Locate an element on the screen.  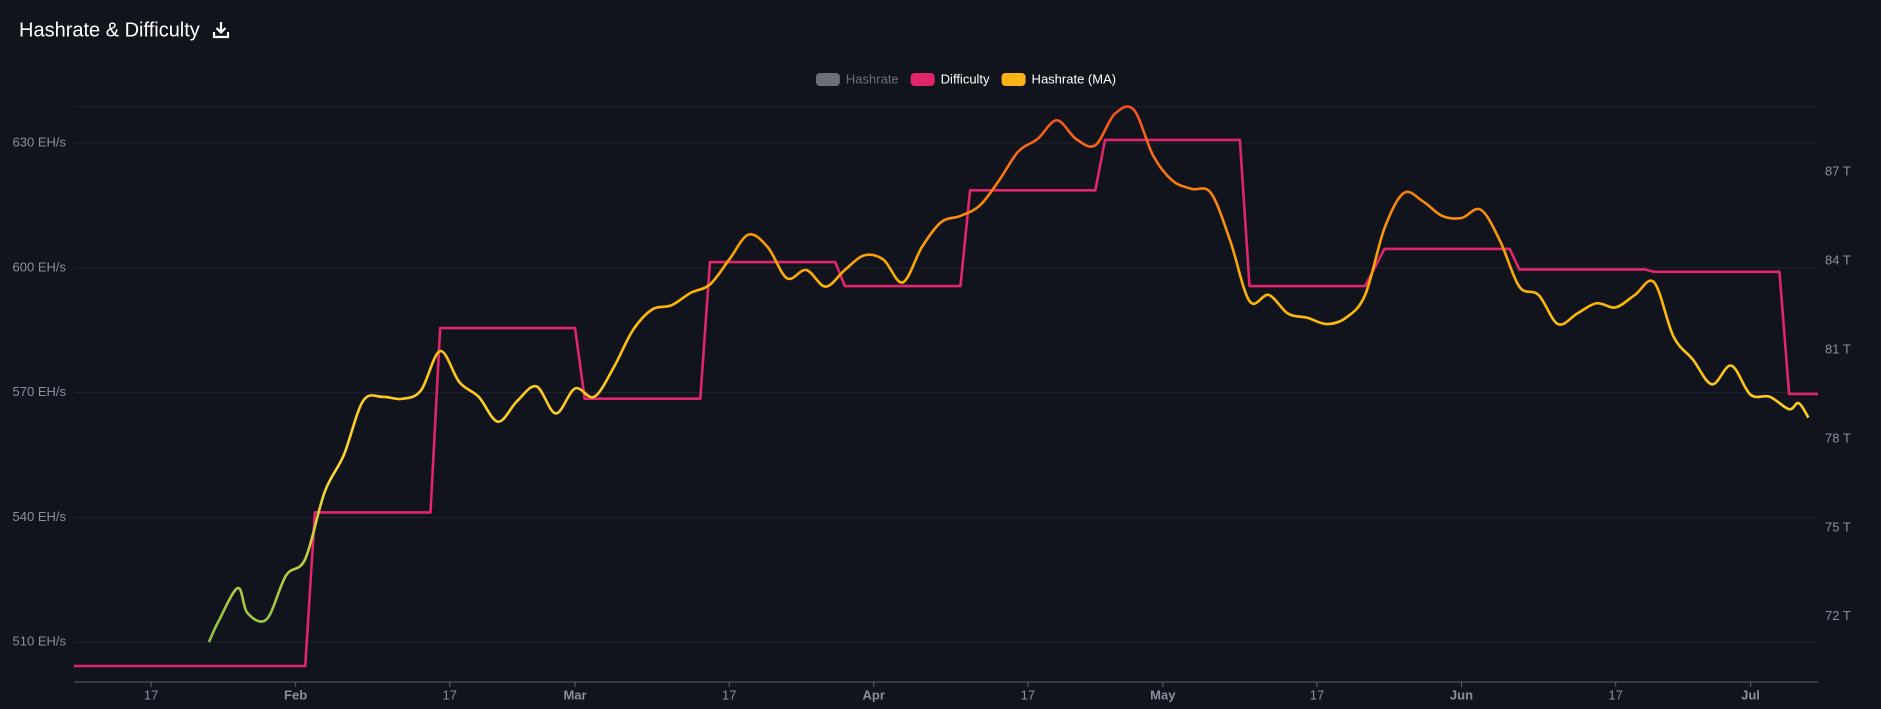
x-tick-label: Feb is located at coordinates (295, 694).